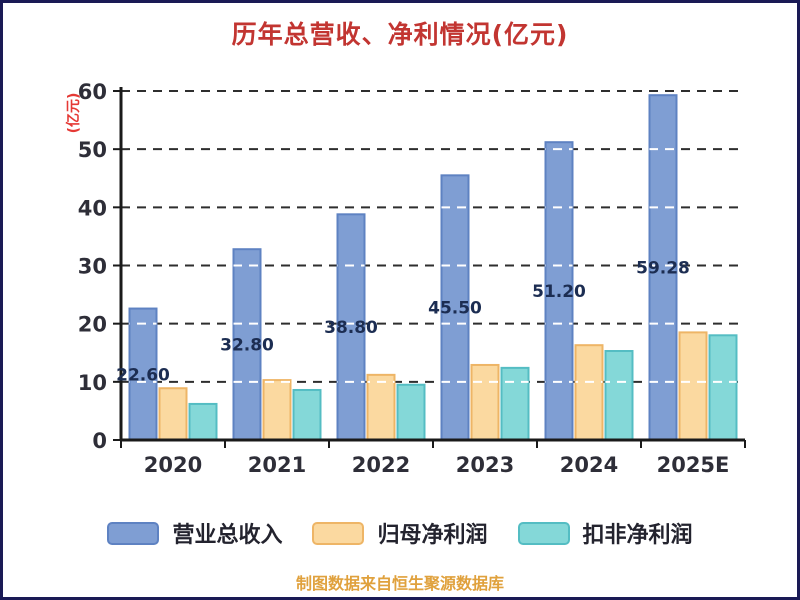 The width and height of the screenshot is (800, 600). I want to click on x-category-label: 2025E, so click(693, 465).